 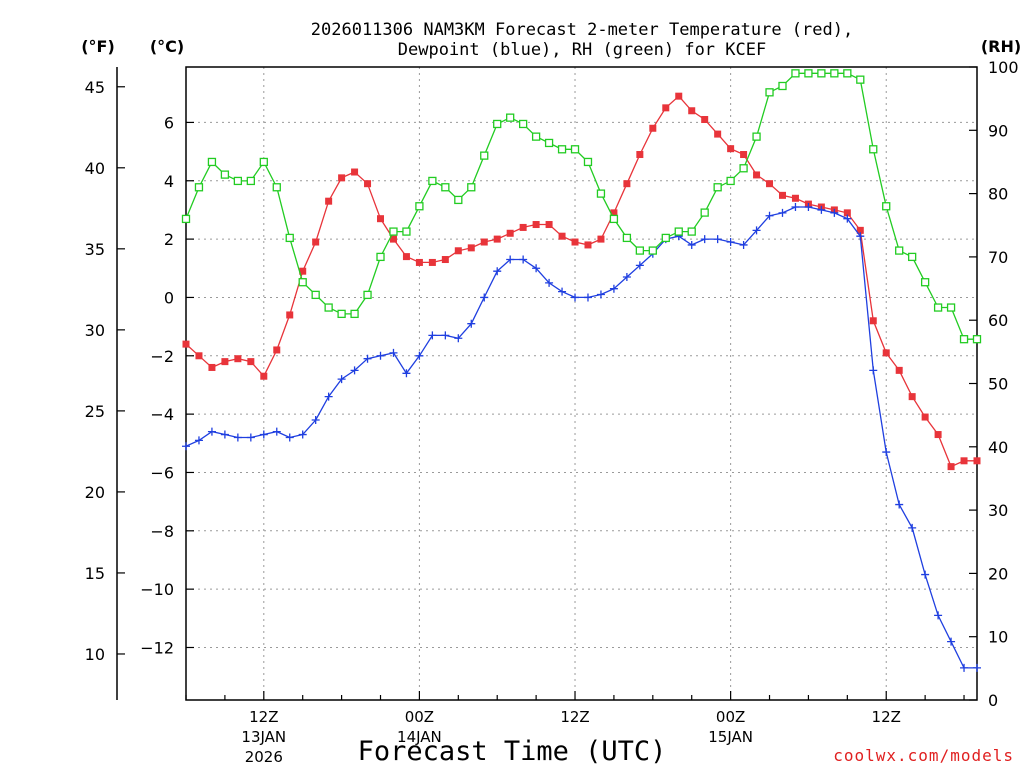 I want to click on fahrenheit-tick-label: 10, so click(x=95, y=654).